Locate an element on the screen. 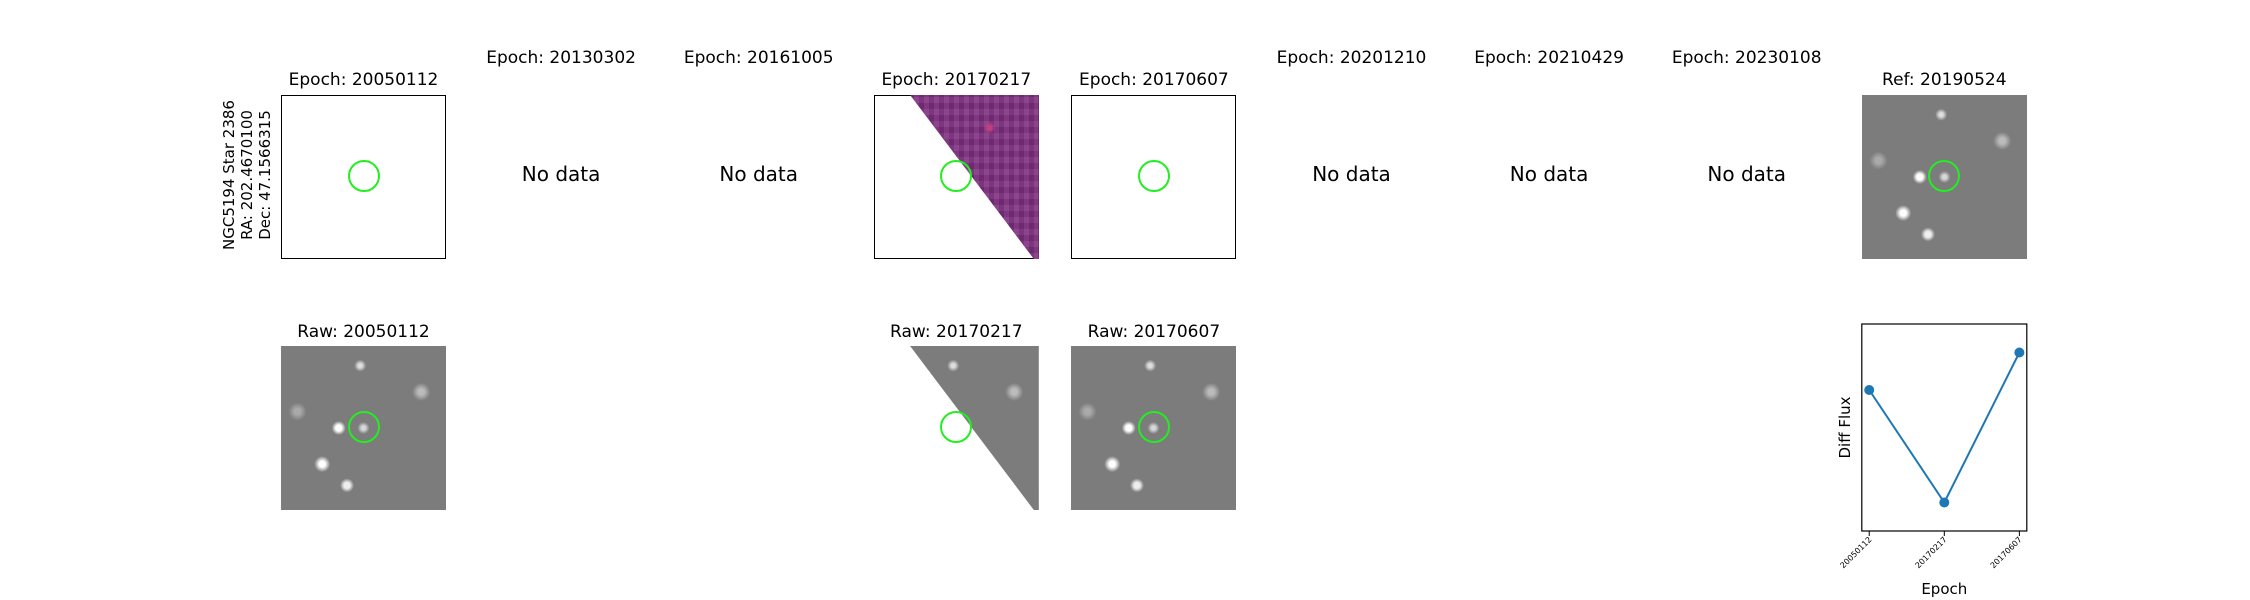 The height and width of the screenshot is (600, 2250). raw-title: Raw: 20170217 is located at coordinates (956, 332).